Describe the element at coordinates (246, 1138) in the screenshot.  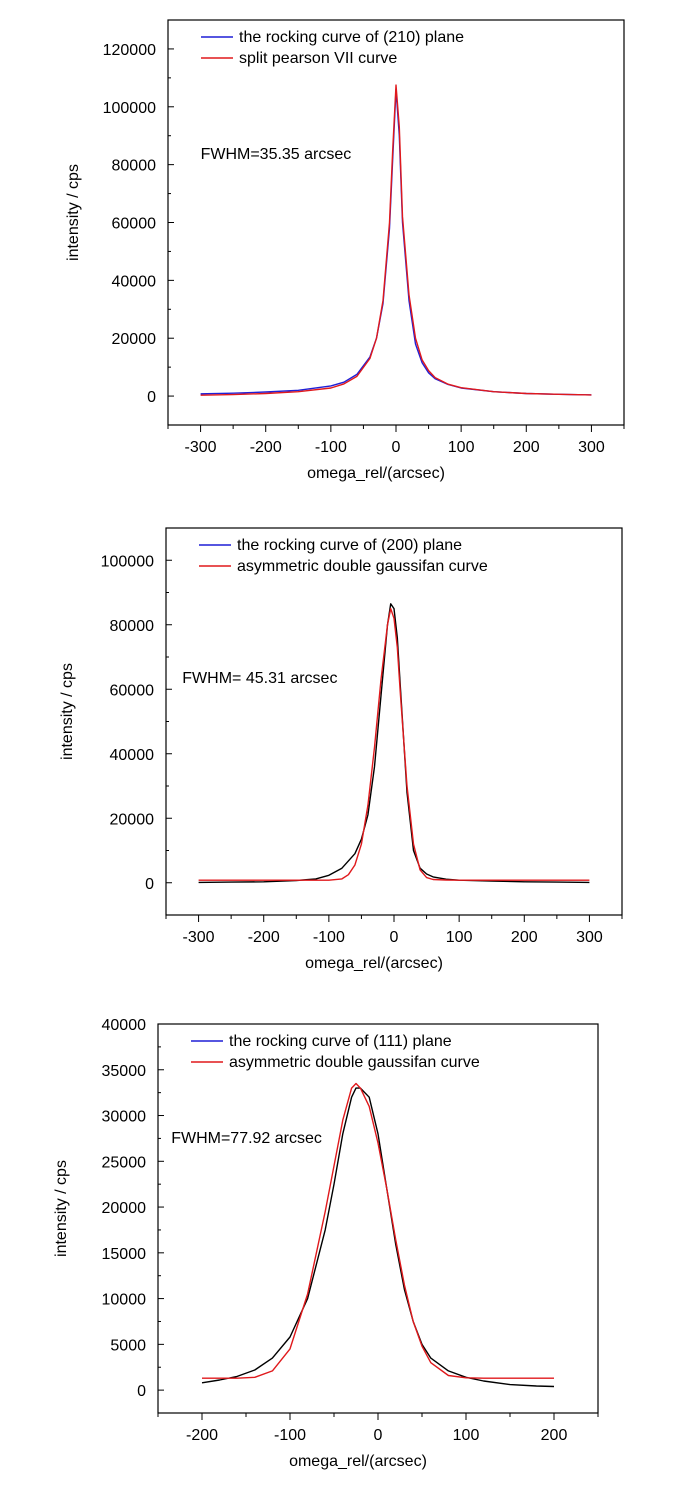
I see `fwhm-annotation: FWHM=77.92 arcsec` at that location.